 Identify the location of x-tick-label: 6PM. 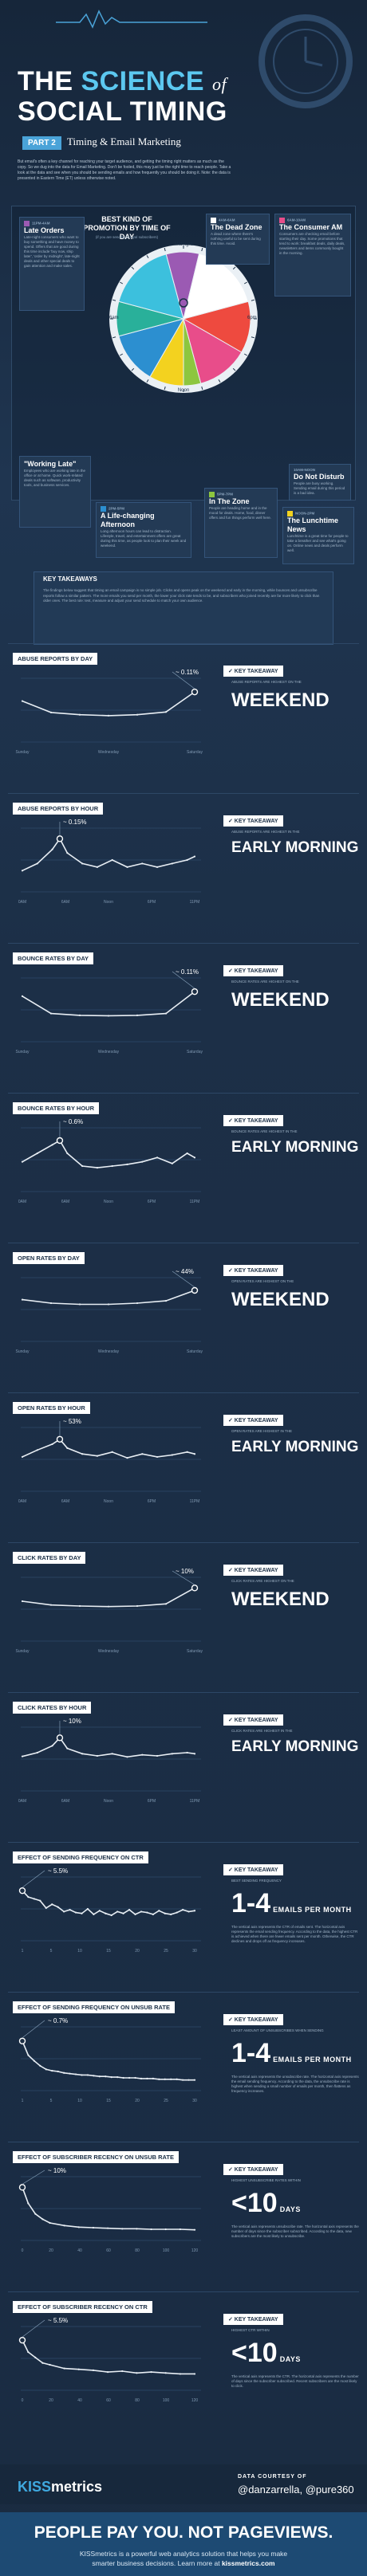
(152, 902).